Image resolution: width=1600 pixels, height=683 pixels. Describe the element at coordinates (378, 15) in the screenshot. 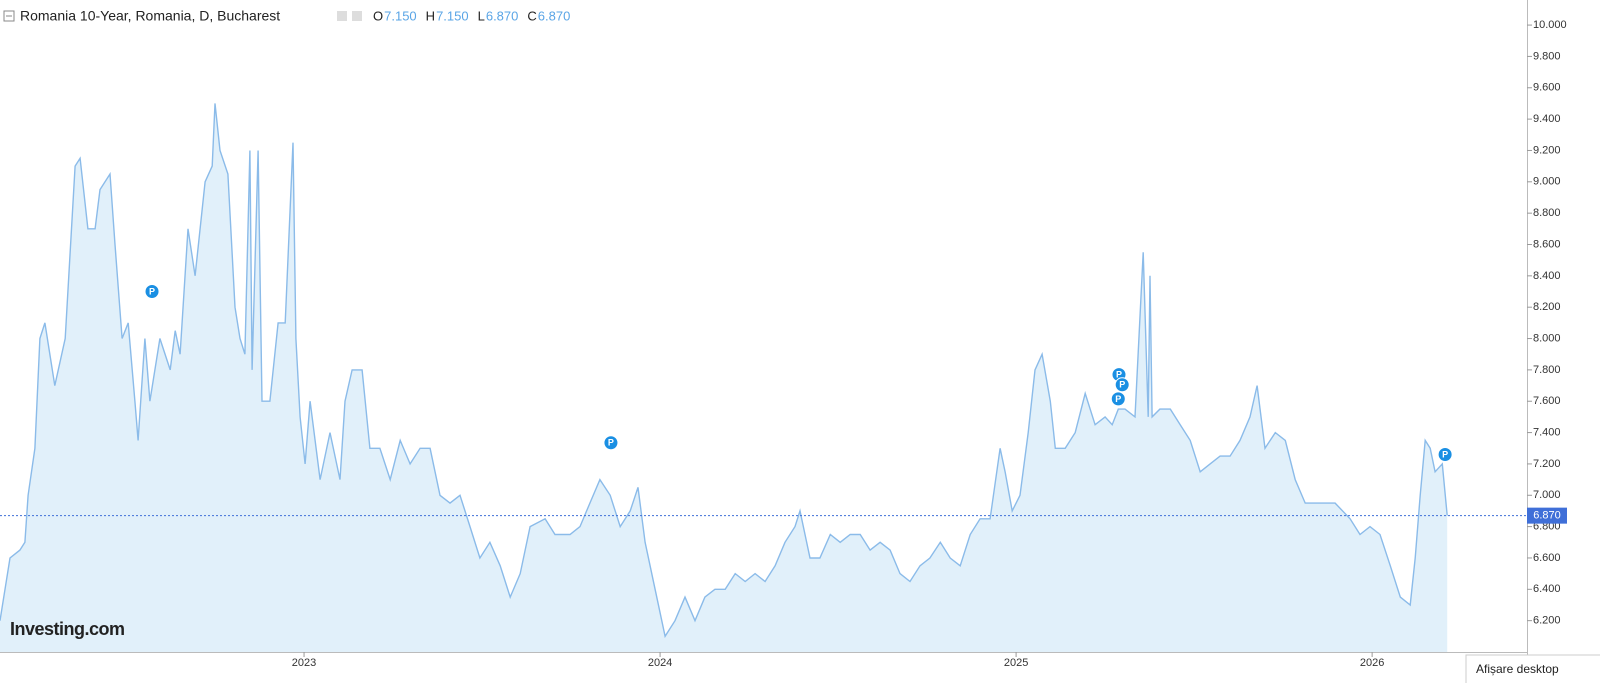

I see `ohlc-key: O` at that location.